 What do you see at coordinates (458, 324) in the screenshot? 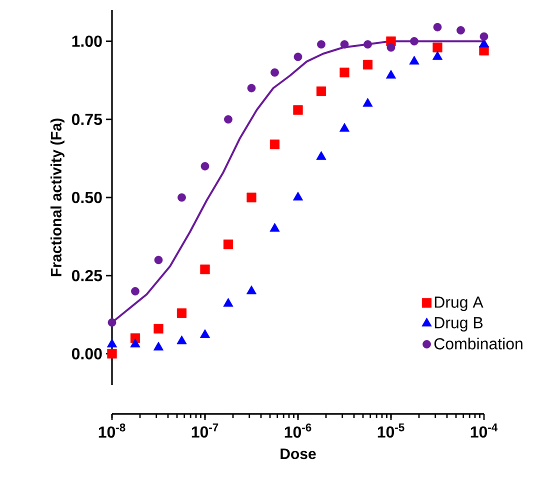
I see `legend-label: Drug B` at bounding box center [458, 324].